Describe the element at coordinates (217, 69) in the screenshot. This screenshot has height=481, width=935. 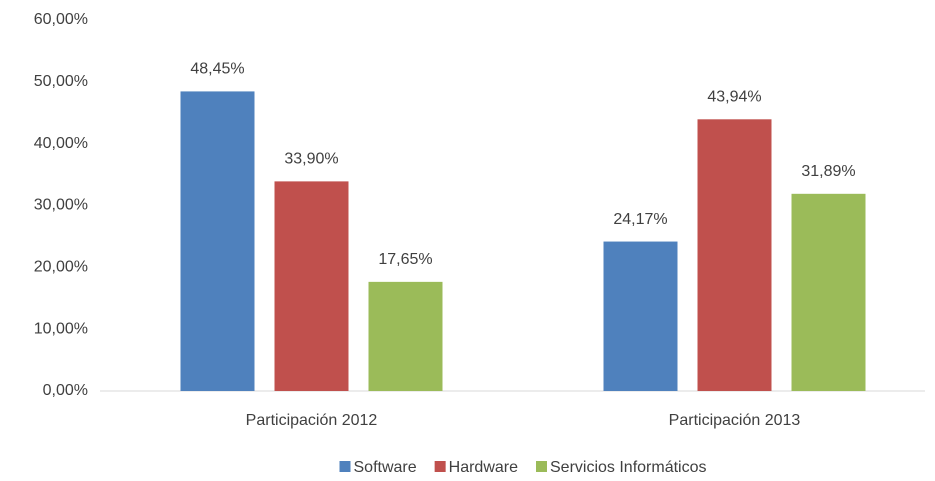
I see `data-label: 48,45%` at that location.